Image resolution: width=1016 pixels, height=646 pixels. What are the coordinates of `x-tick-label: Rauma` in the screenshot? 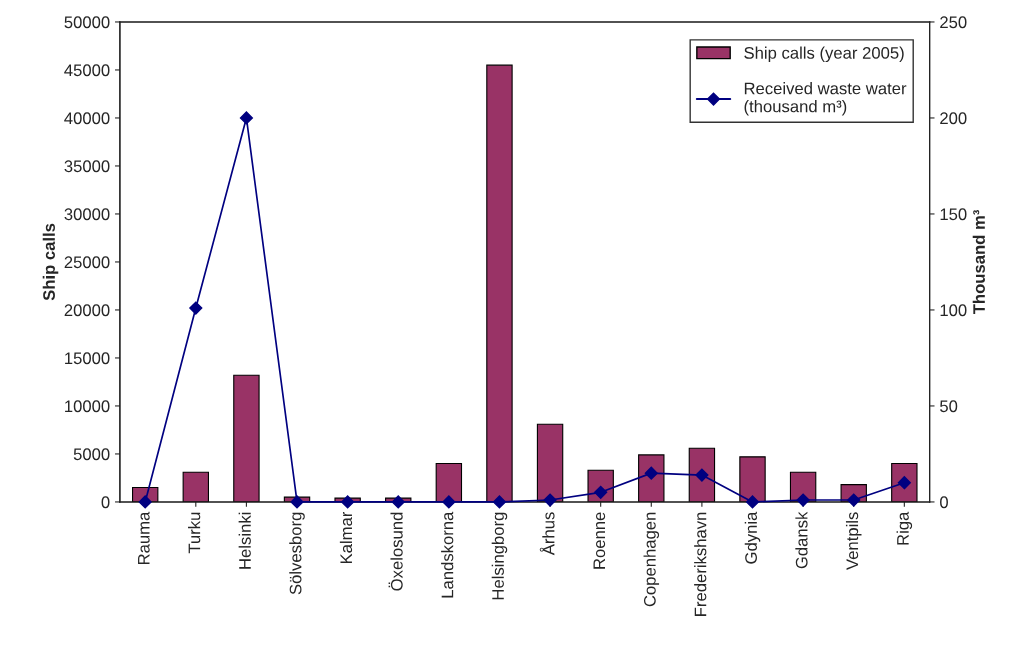 It's located at (144, 538).